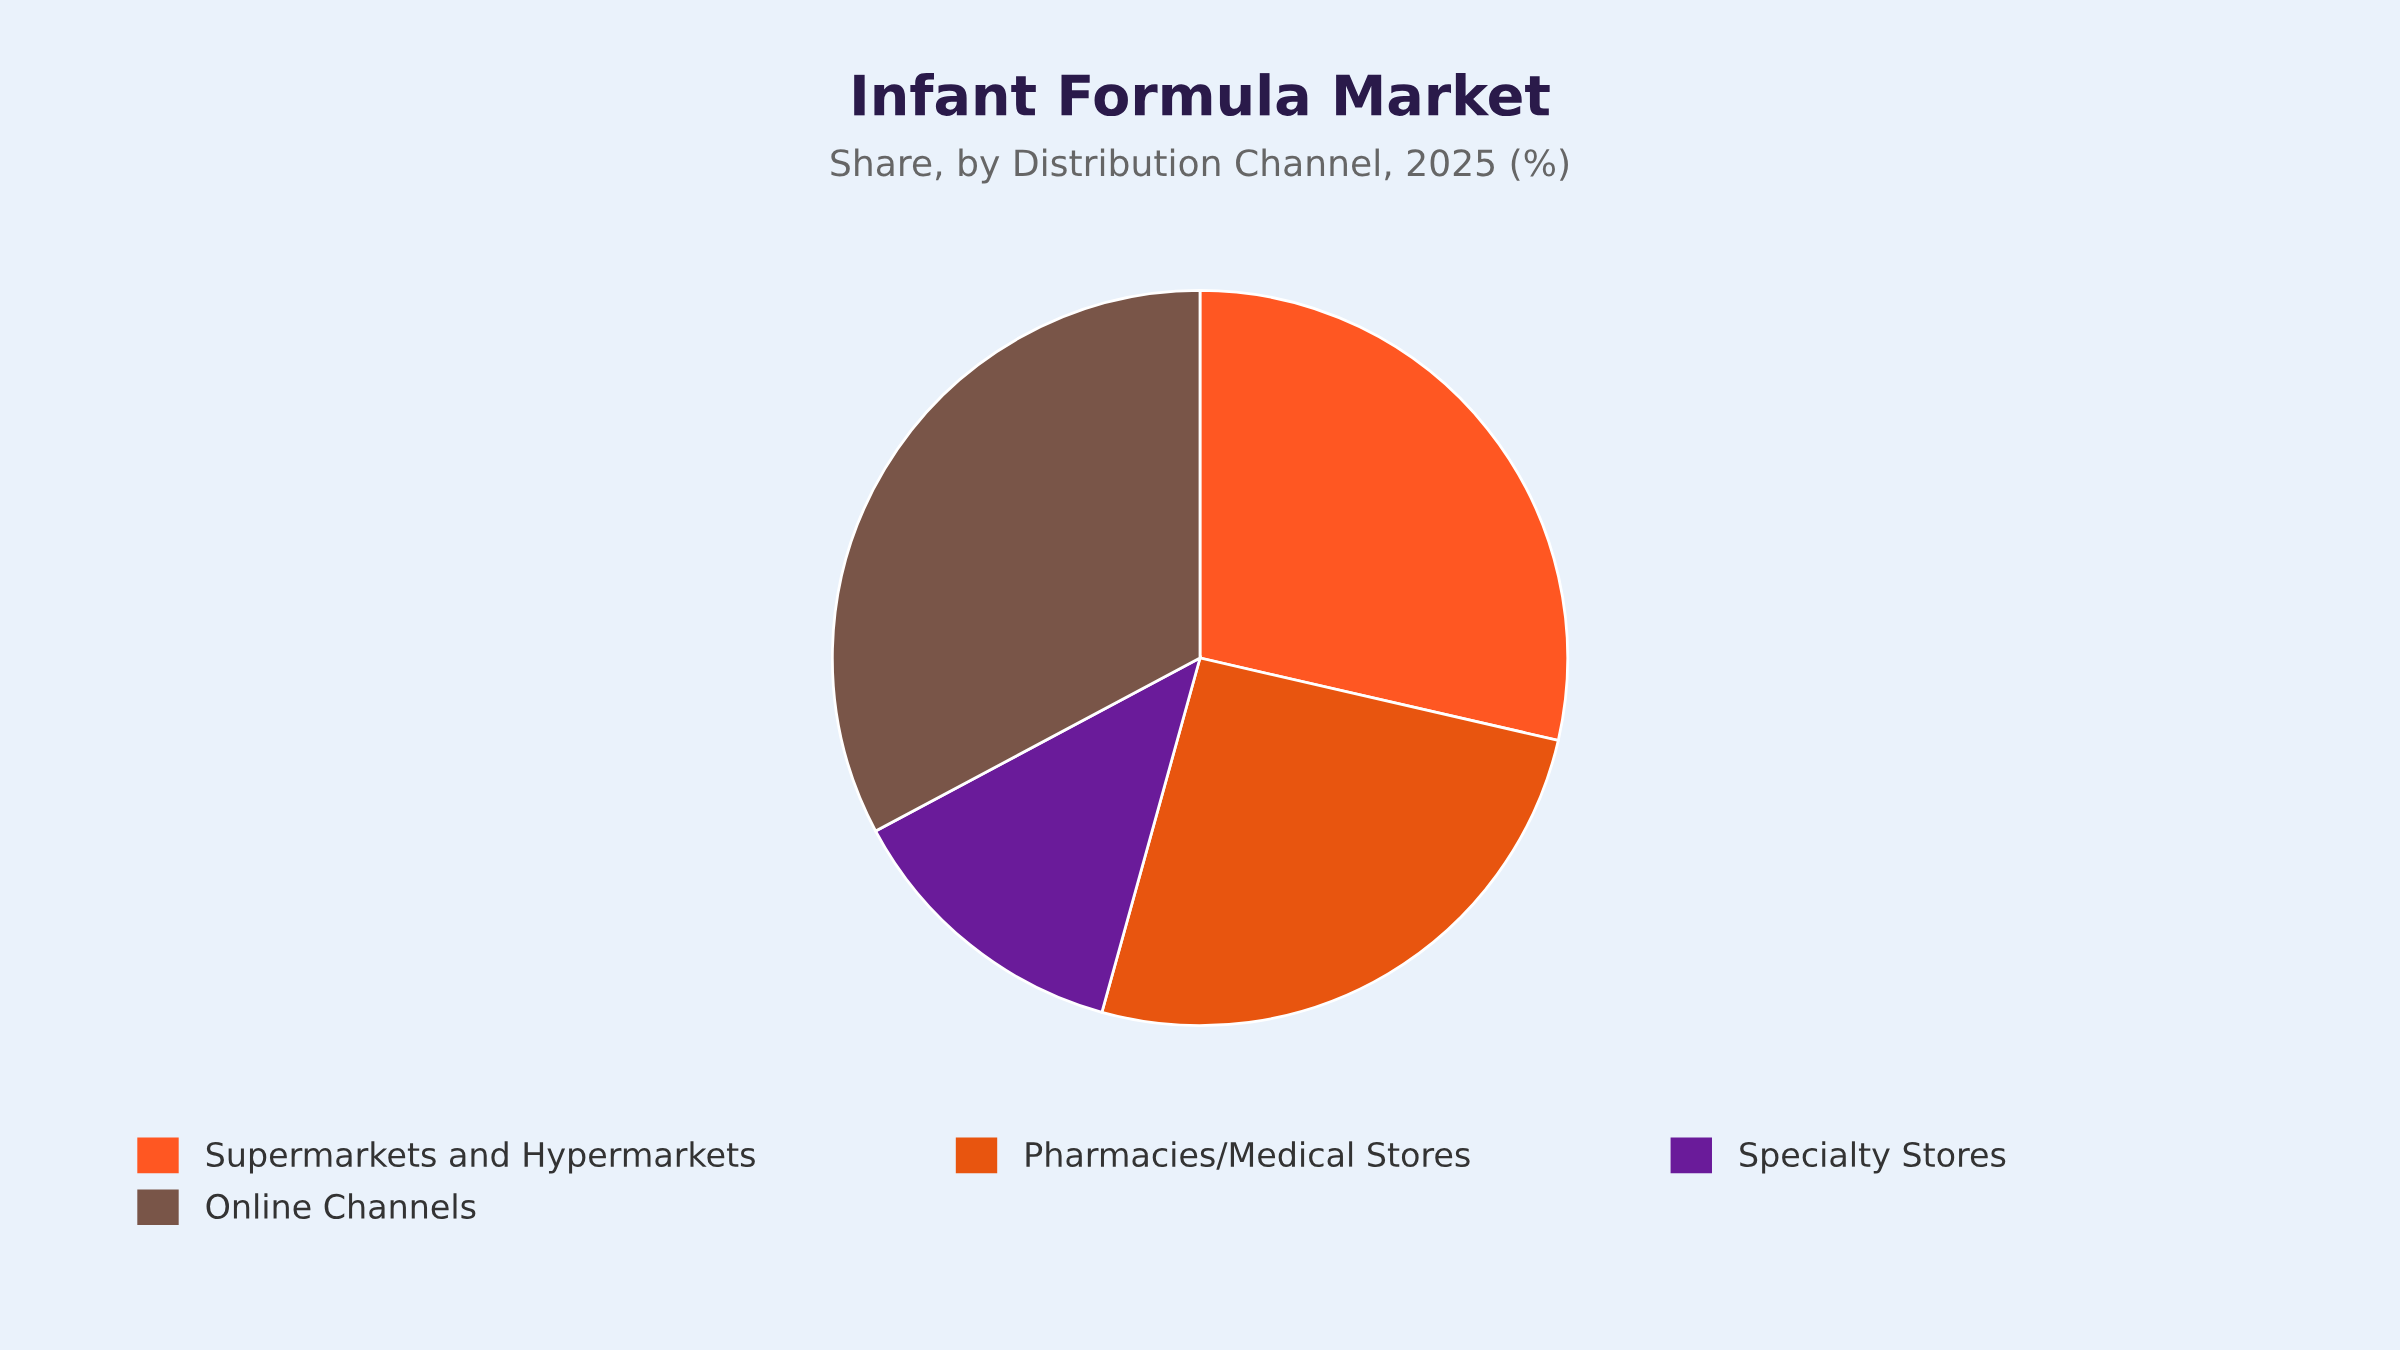  What do you see at coordinates (341, 1206) in the screenshot?
I see `legend-label: Online Channels` at bounding box center [341, 1206].